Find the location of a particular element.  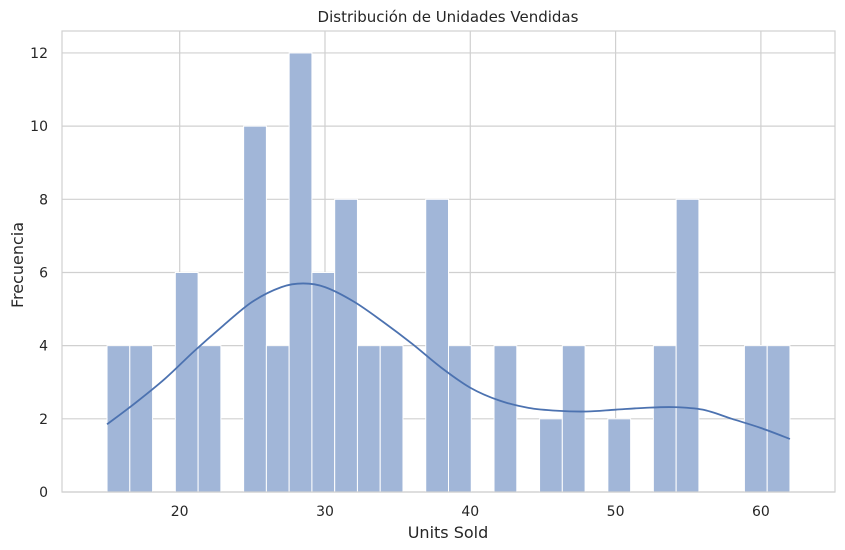

y-tick-label: 2 is located at coordinates (43, 420).